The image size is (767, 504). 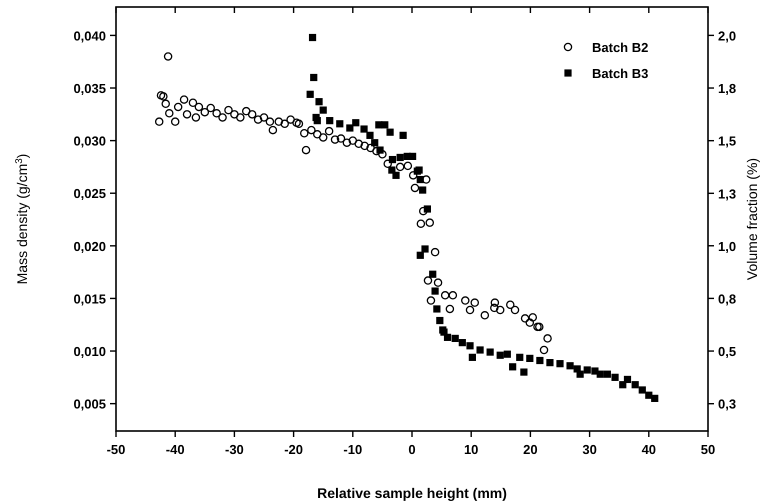 What do you see at coordinates (727, 246) in the screenshot?
I see `y2-tick-label: 1,0` at bounding box center [727, 246].